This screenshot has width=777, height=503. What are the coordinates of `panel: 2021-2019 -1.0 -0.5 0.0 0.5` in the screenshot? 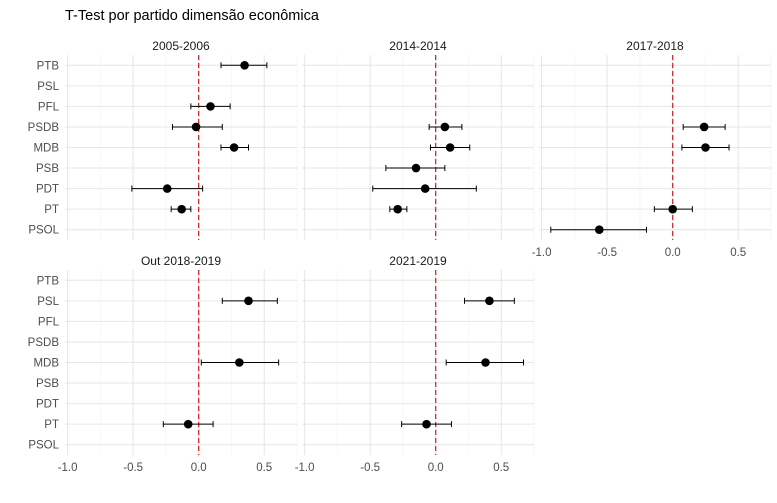 It's located at (415, 364).